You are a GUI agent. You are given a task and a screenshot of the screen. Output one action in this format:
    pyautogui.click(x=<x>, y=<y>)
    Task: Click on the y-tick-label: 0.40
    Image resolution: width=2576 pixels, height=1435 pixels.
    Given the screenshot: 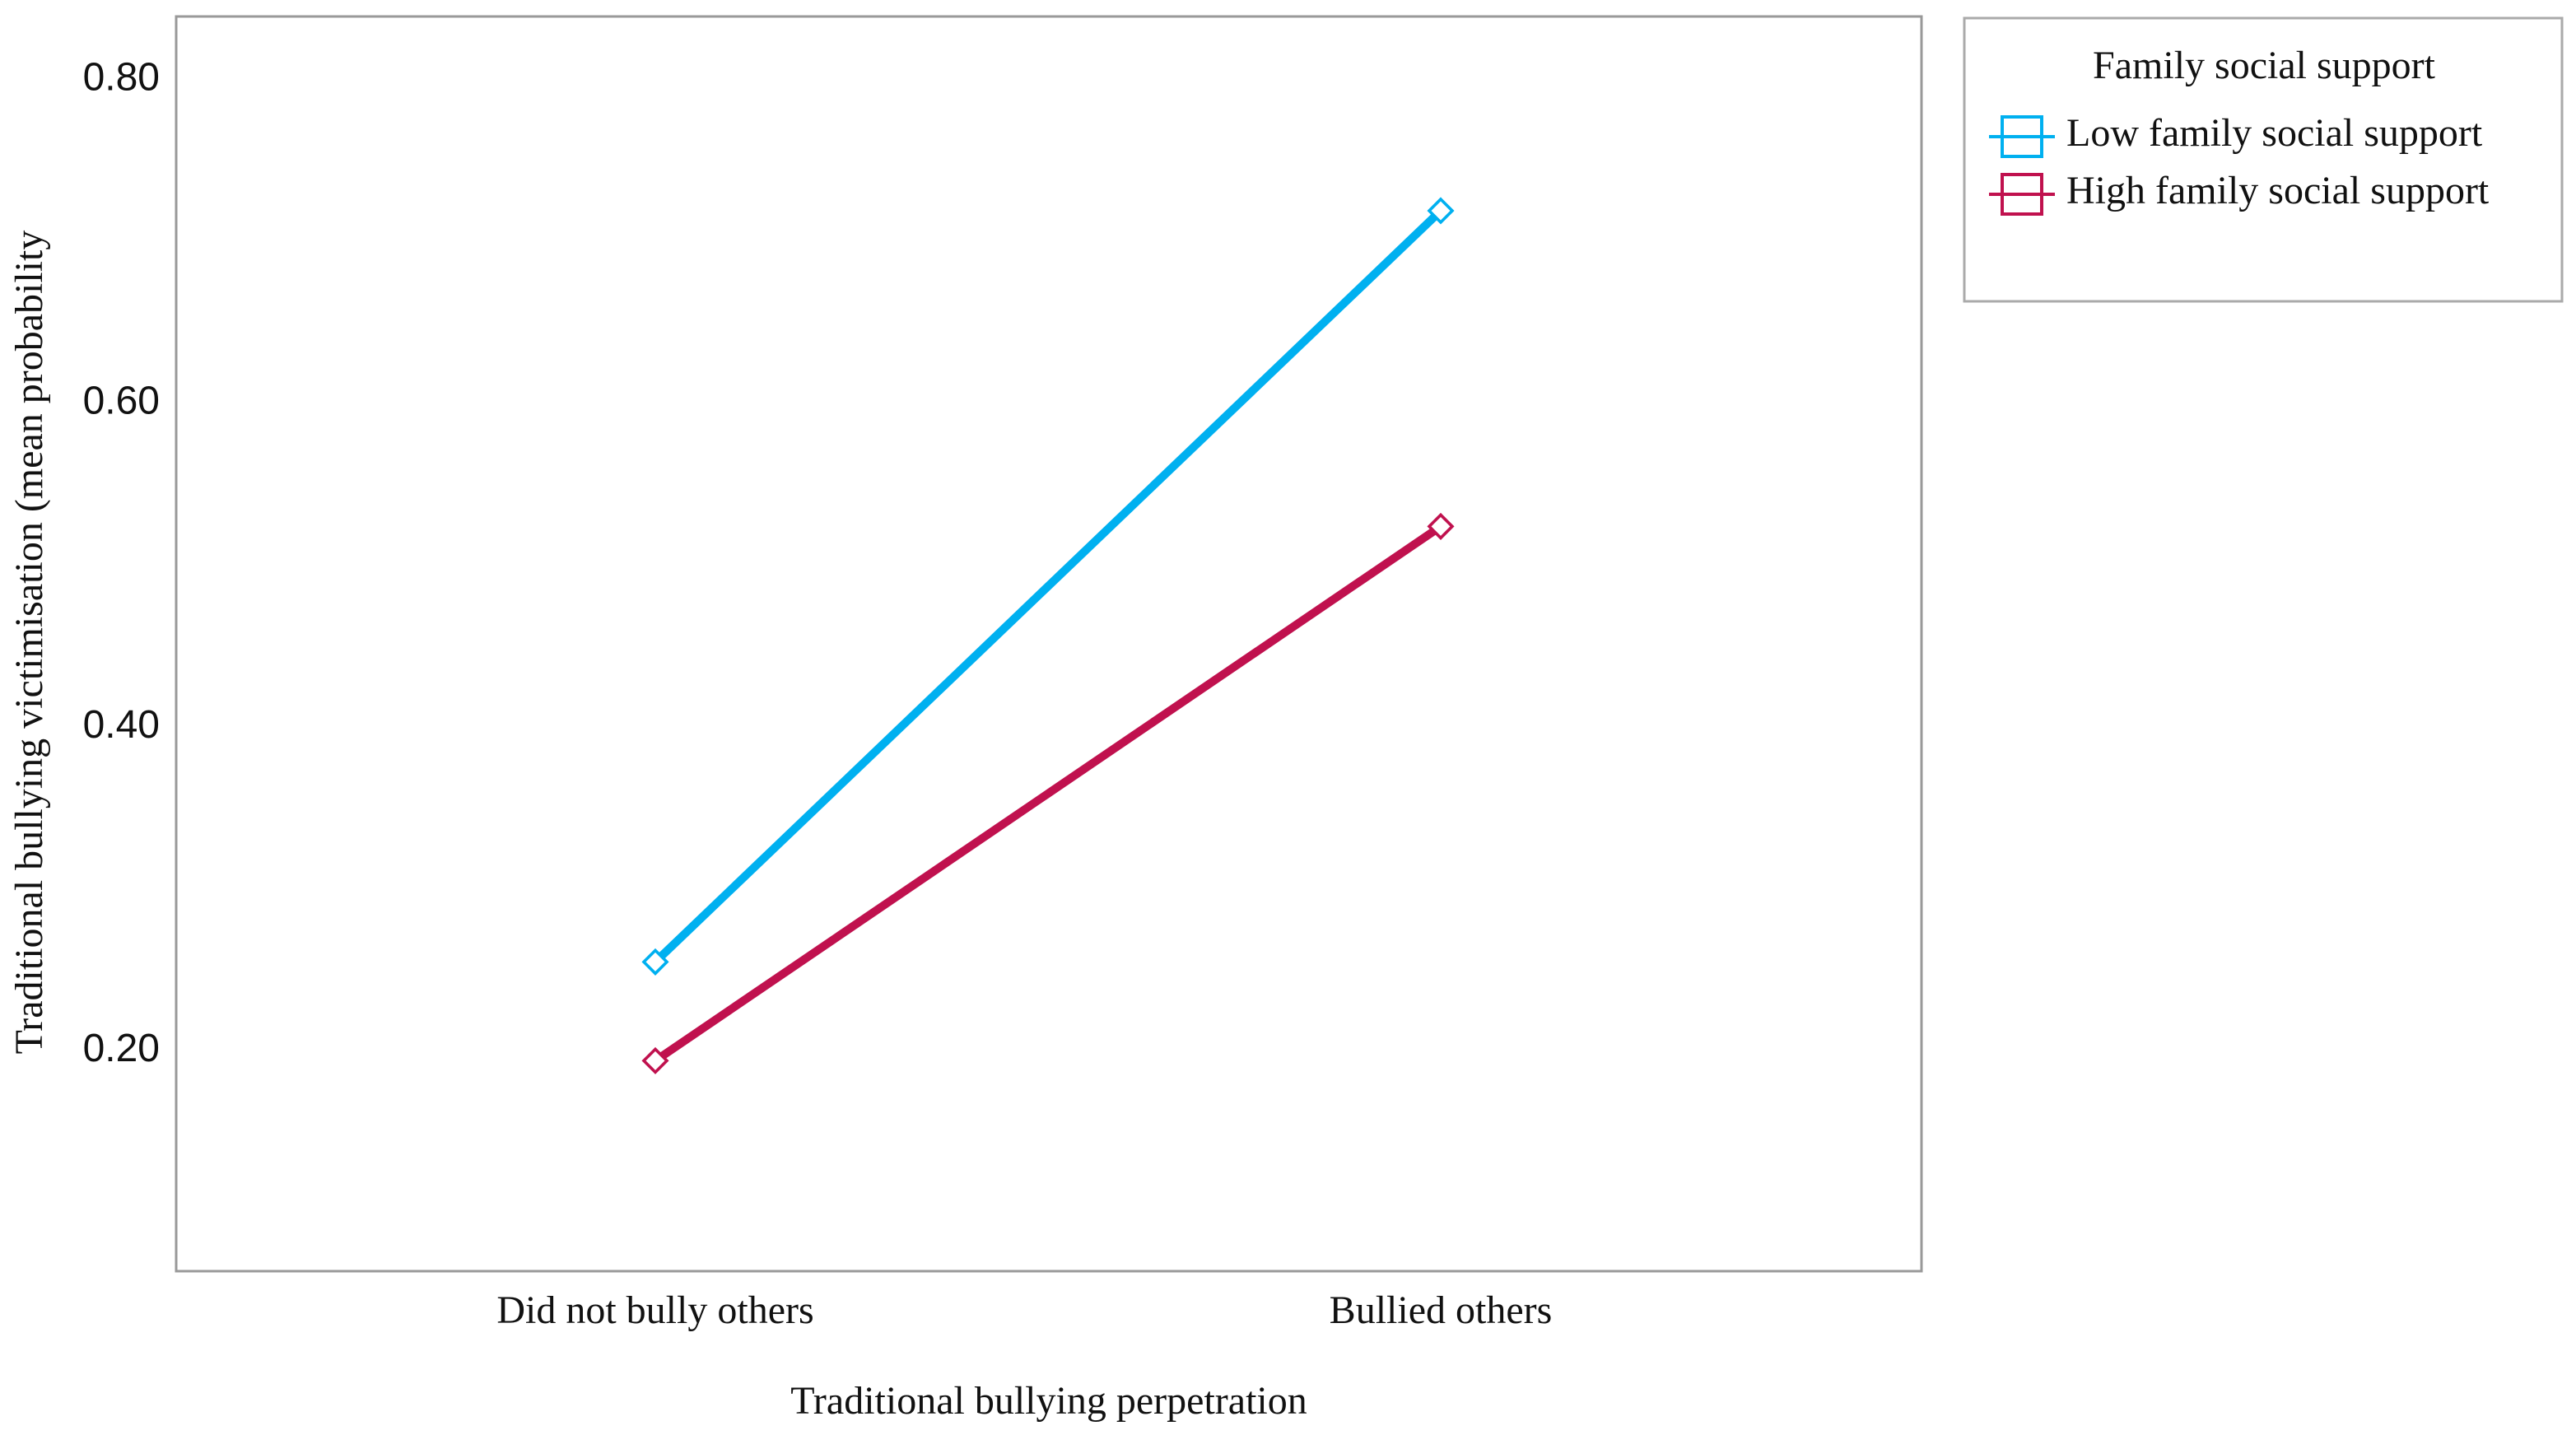 What is the action you would take?
    pyautogui.click(x=122, y=725)
    